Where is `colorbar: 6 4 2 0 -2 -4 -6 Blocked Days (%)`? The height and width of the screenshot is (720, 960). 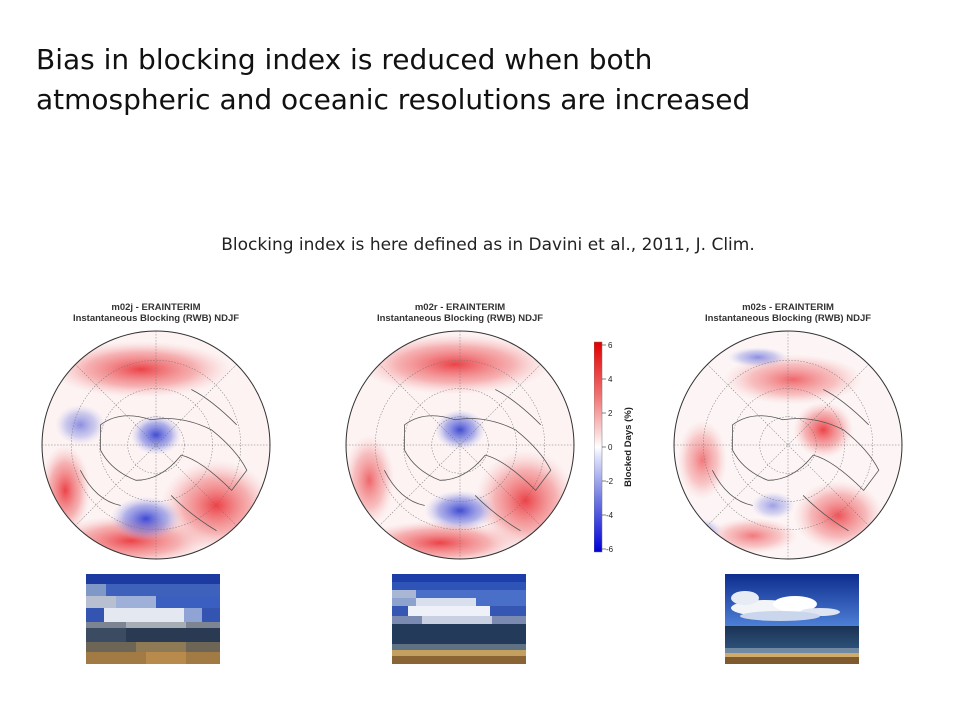 colorbar: 6 4 2 0 -2 -4 -6 Blocked Days (%) is located at coordinates (623, 447).